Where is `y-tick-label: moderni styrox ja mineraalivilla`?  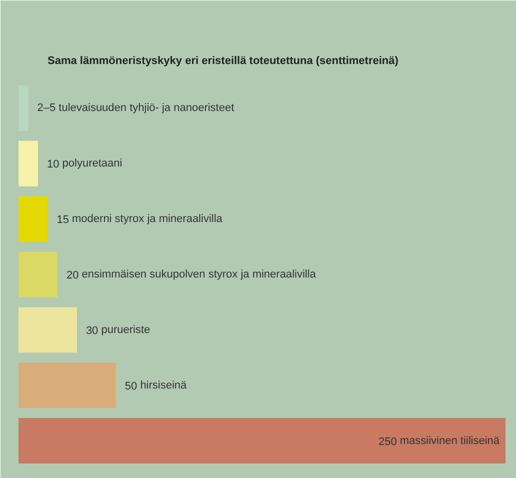 y-tick-label: moderni styrox ja mineraalivilla is located at coordinates (148, 219).